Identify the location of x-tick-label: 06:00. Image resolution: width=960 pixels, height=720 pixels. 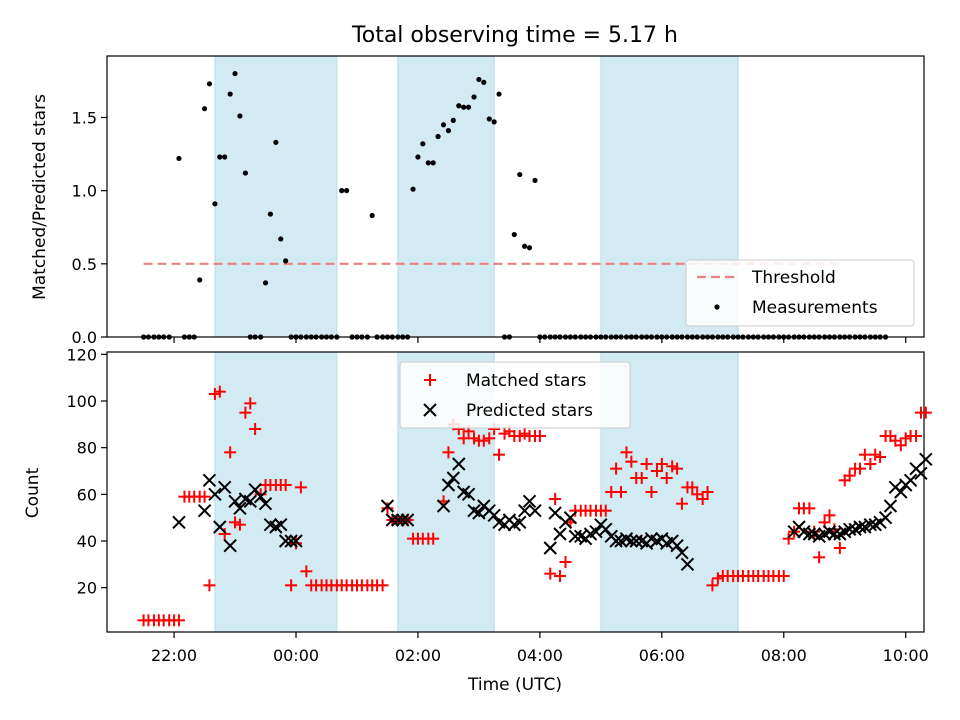
(662, 655).